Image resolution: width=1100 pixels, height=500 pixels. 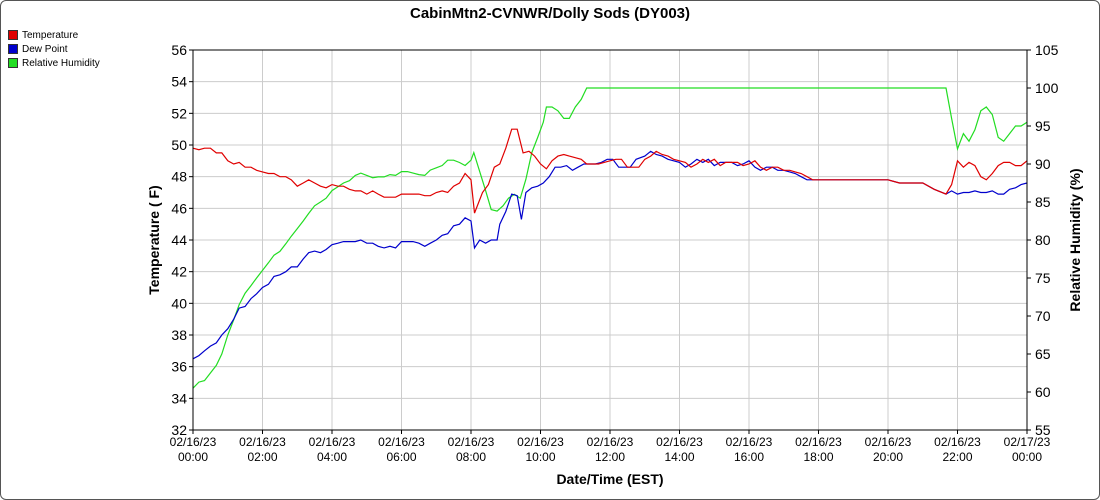 I want to click on x-tick-time: 20:00, so click(x=888, y=457).